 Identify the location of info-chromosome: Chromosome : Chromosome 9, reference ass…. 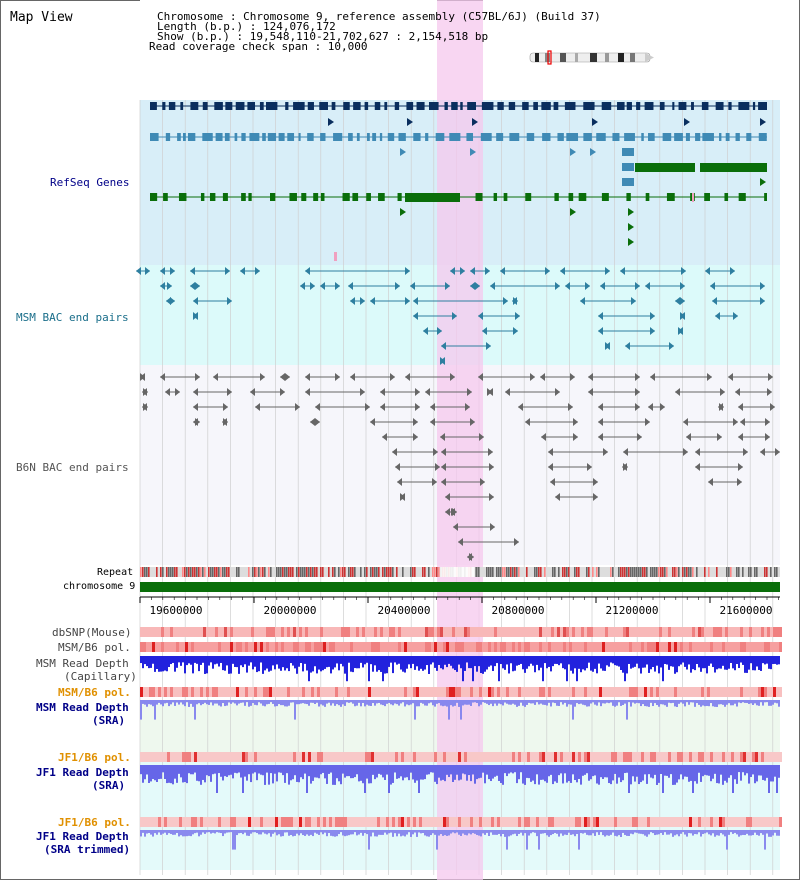
(379, 16).